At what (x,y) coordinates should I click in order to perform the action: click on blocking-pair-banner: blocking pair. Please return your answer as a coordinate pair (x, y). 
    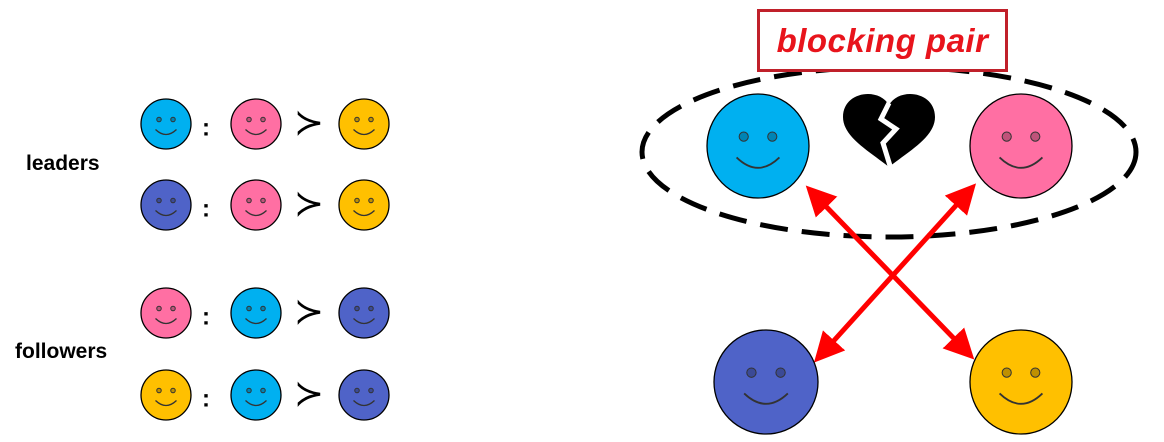
    Looking at the image, I should click on (882, 40).